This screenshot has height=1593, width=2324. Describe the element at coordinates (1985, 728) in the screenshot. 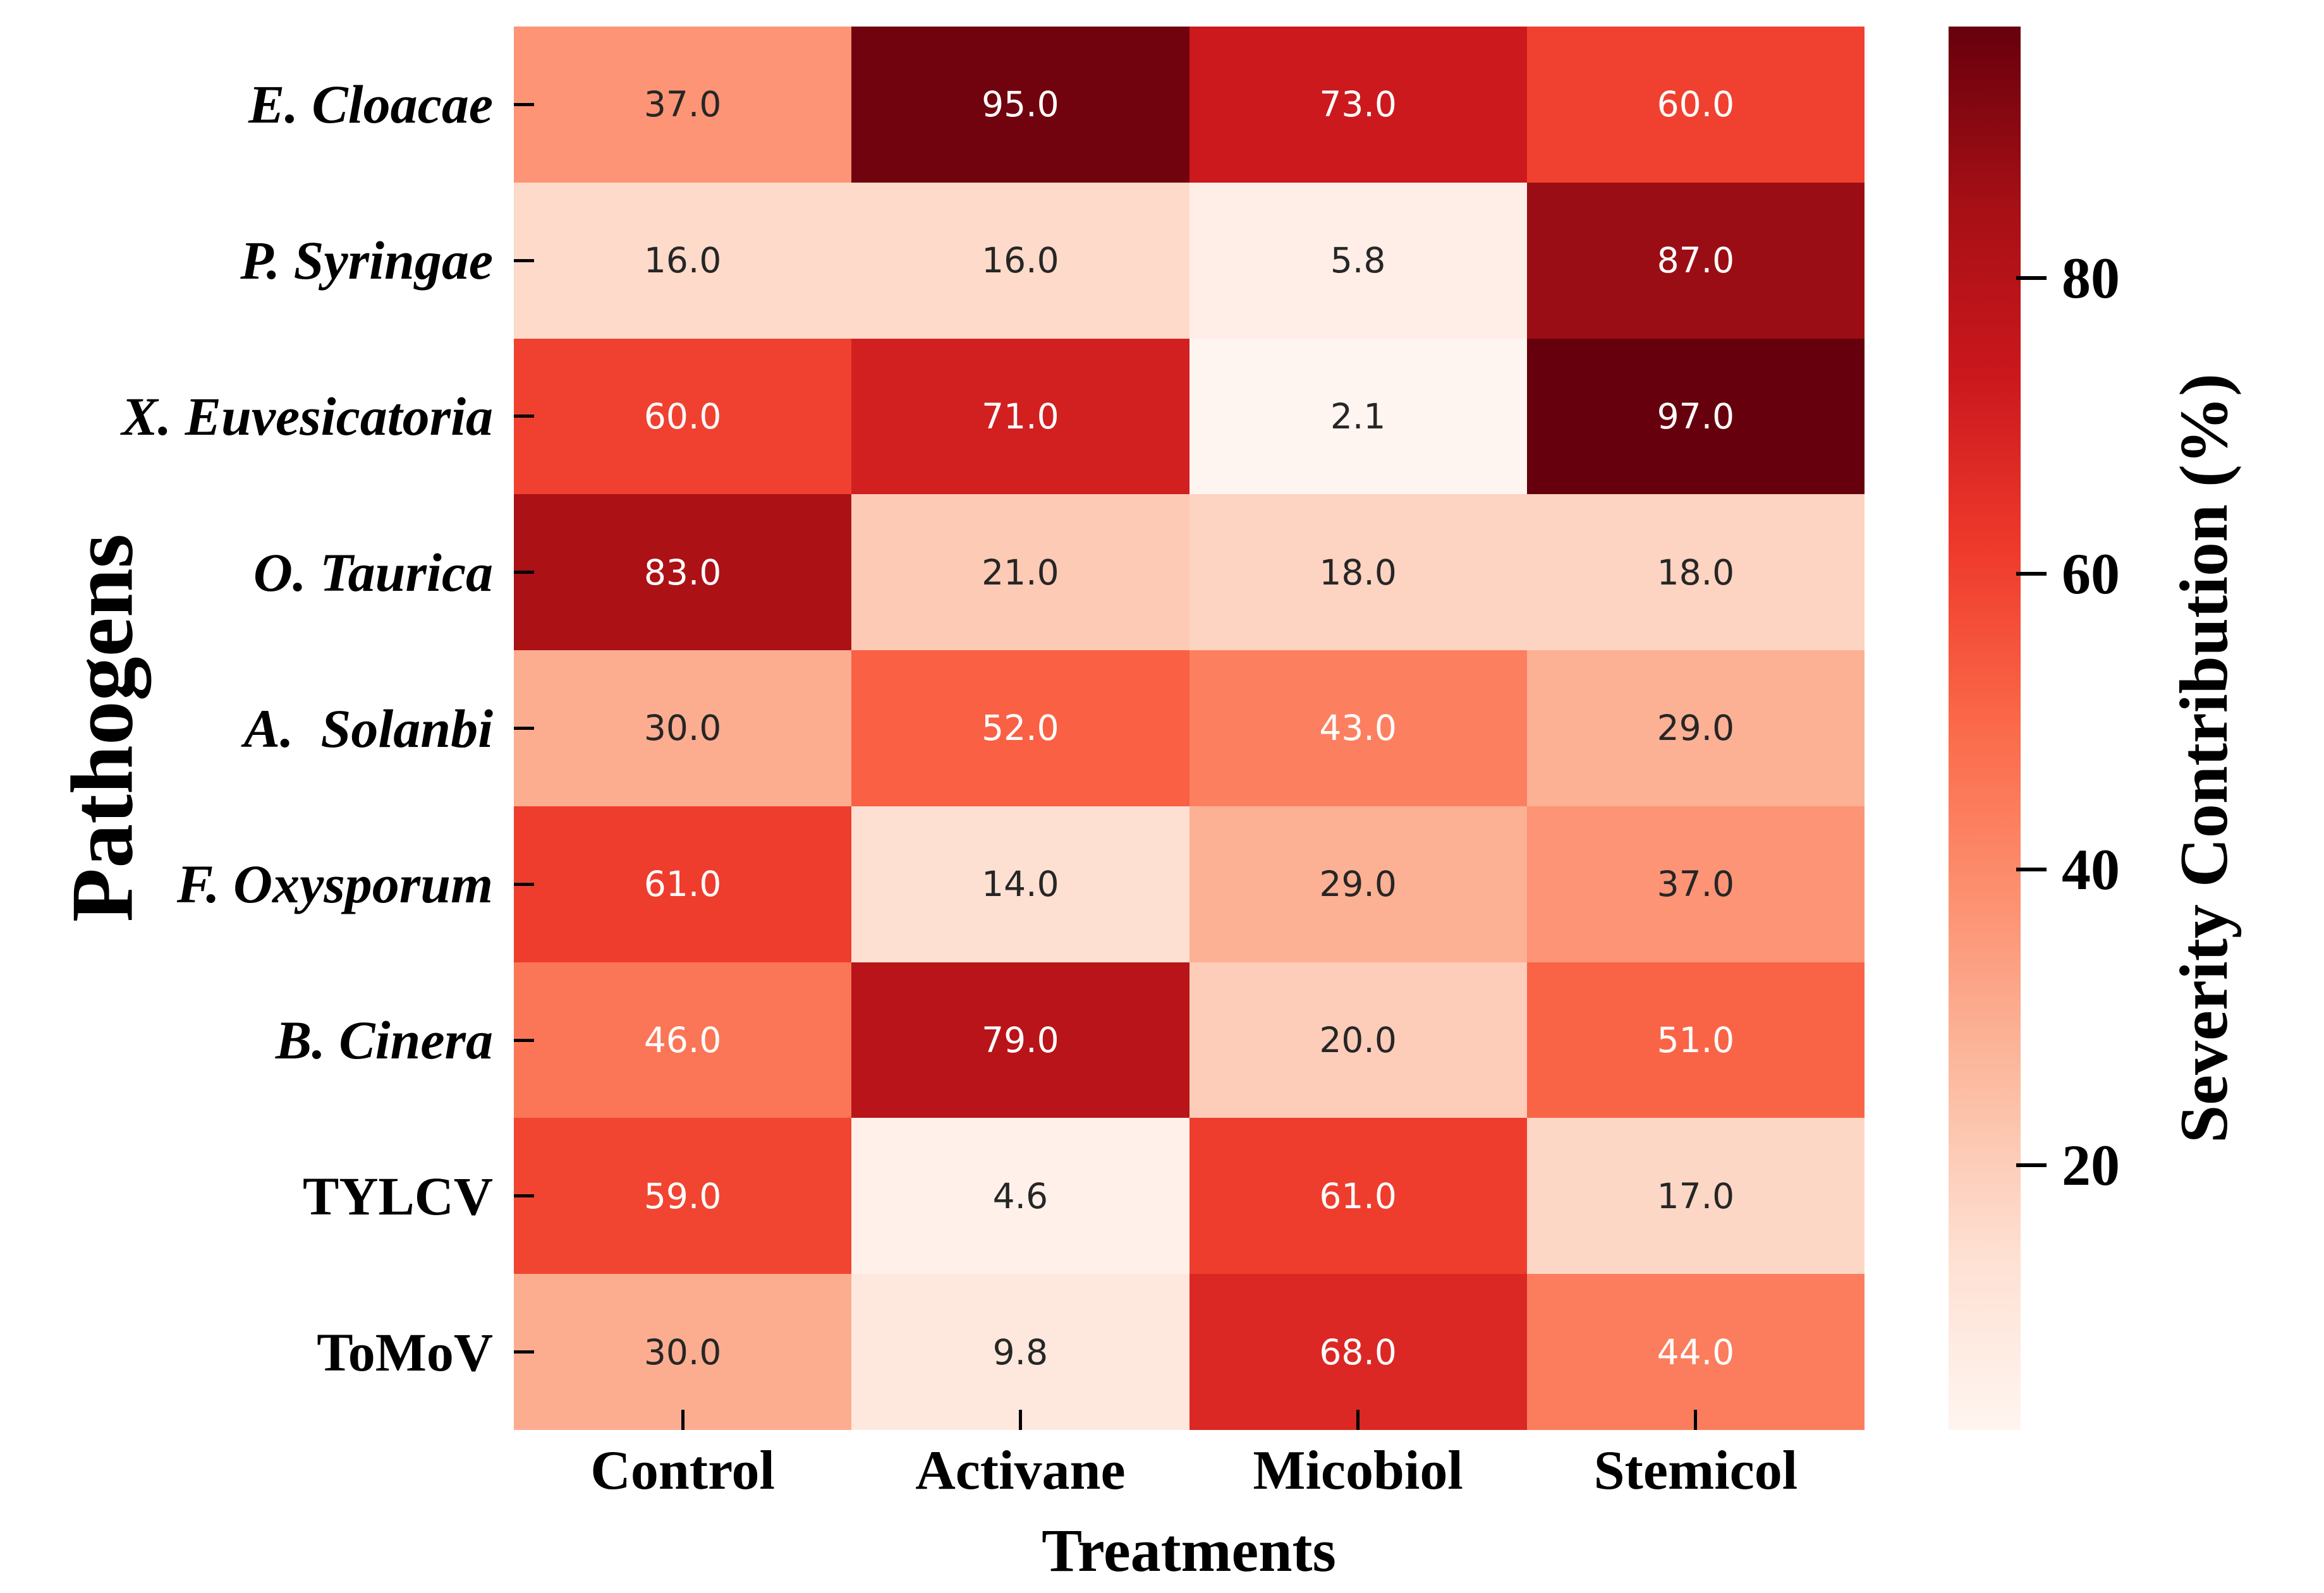

I see `colorbar` at that location.